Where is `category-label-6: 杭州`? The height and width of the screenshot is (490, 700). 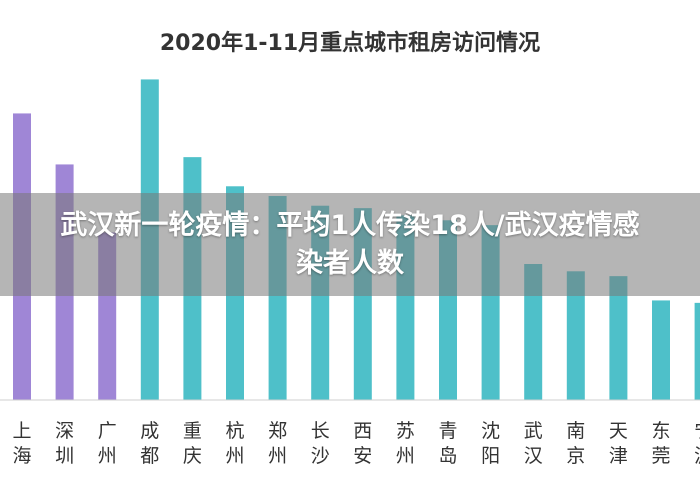 category-label-6: 杭州 is located at coordinates (234, 443).